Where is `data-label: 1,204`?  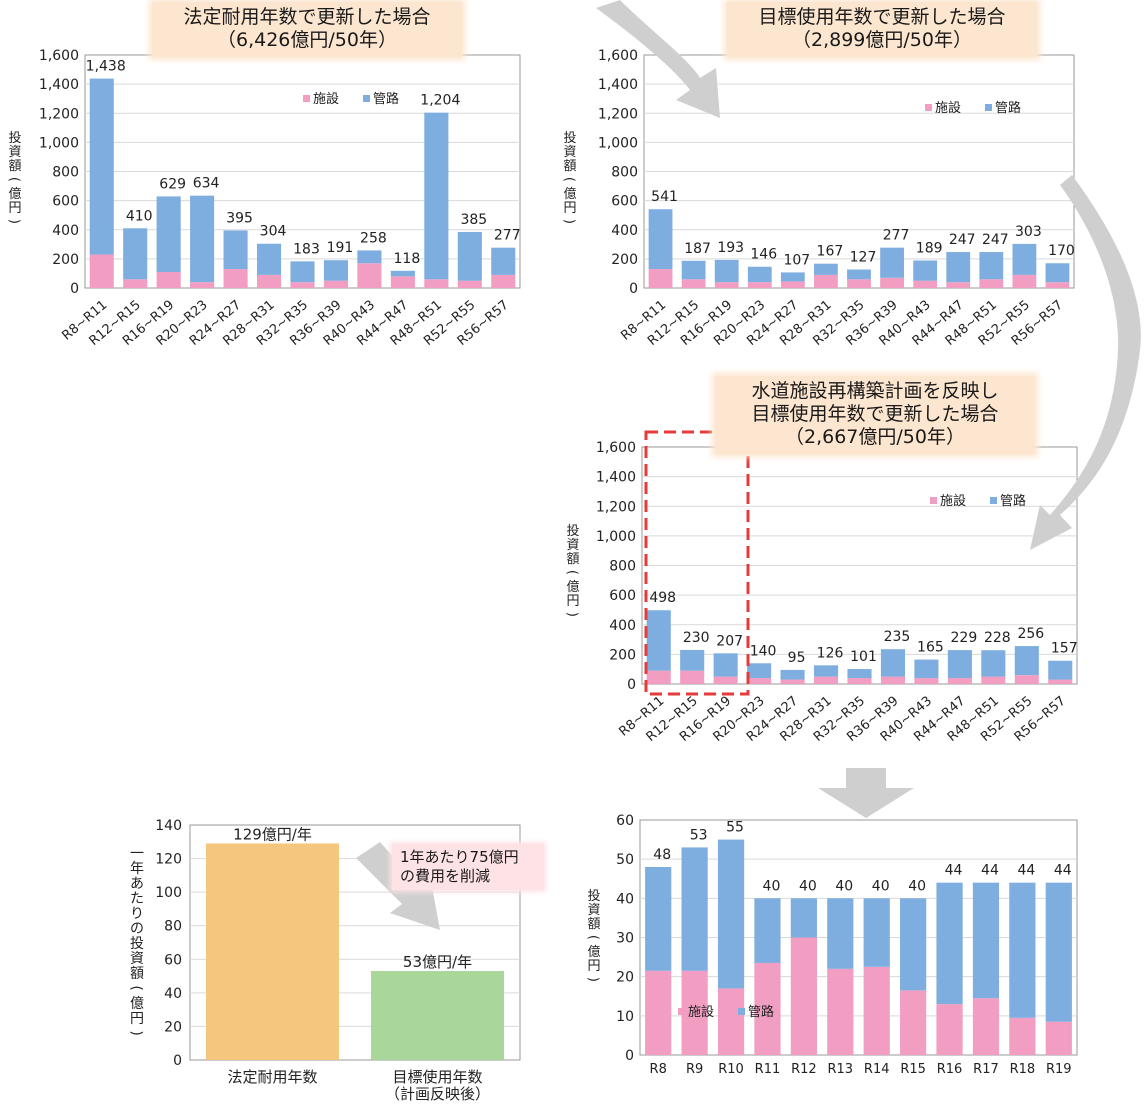 data-label: 1,204 is located at coordinates (440, 101).